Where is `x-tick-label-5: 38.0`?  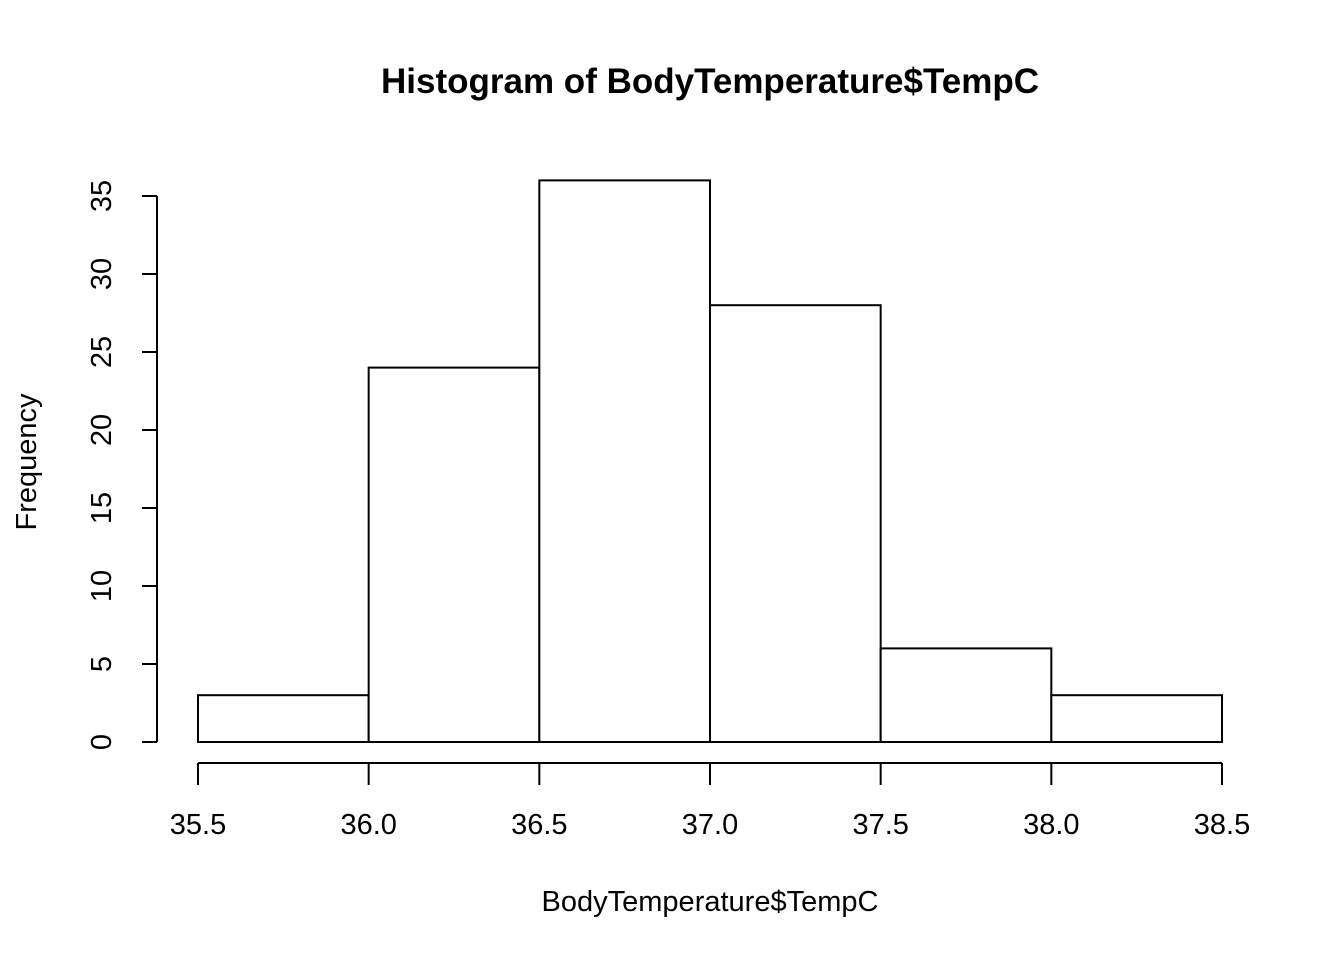
x-tick-label-5: 38.0 is located at coordinates (1051, 825).